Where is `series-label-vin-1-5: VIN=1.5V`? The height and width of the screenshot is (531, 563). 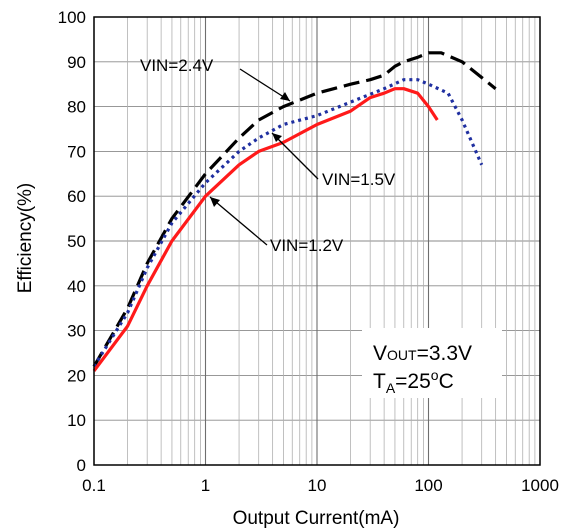
series-label-vin-1-5: VIN=1.5V is located at coordinates (359, 179).